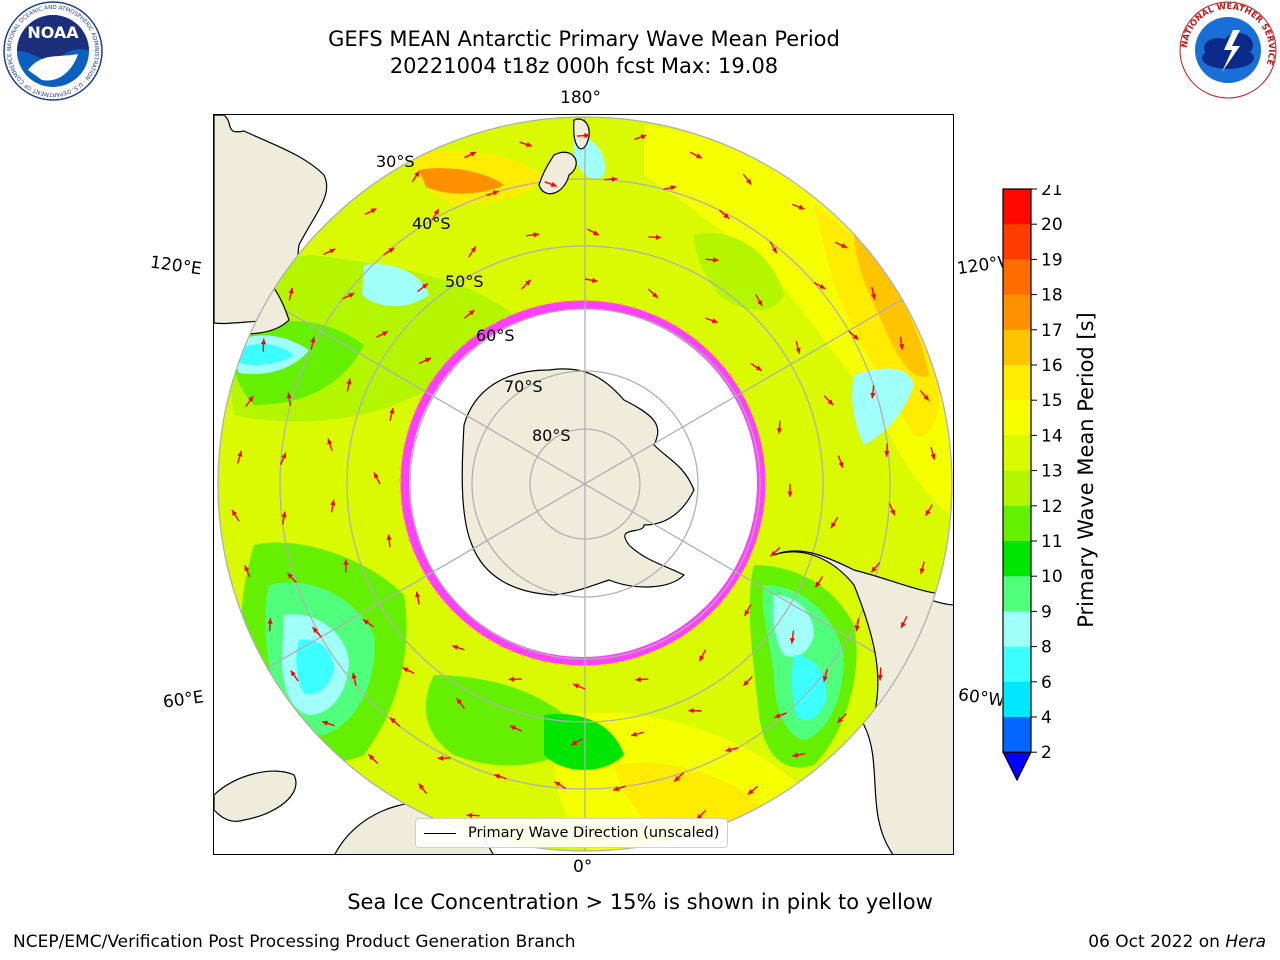  What do you see at coordinates (1052, 436) in the screenshot?
I see `colorbar-tick-label: 14` at bounding box center [1052, 436].